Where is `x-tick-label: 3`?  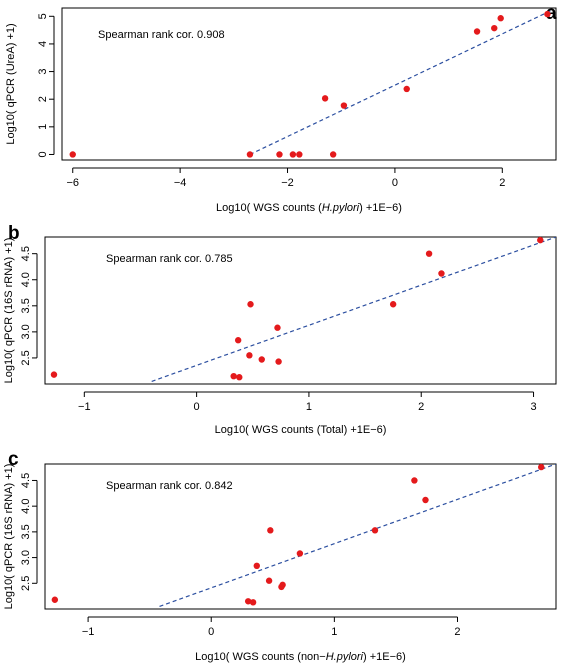
x-tick-label: 3 is located at coordinates (533, 407).